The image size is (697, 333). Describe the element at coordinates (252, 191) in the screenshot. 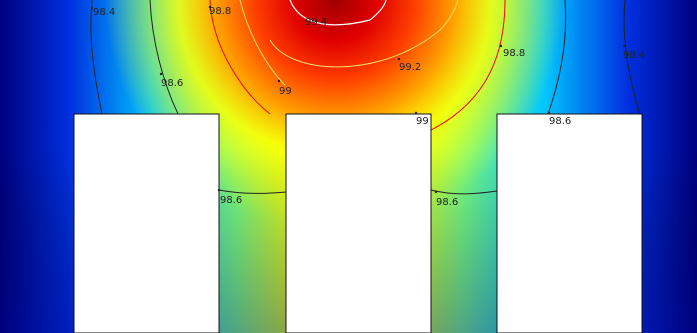

I see `contour-line-slot-left` at that location.